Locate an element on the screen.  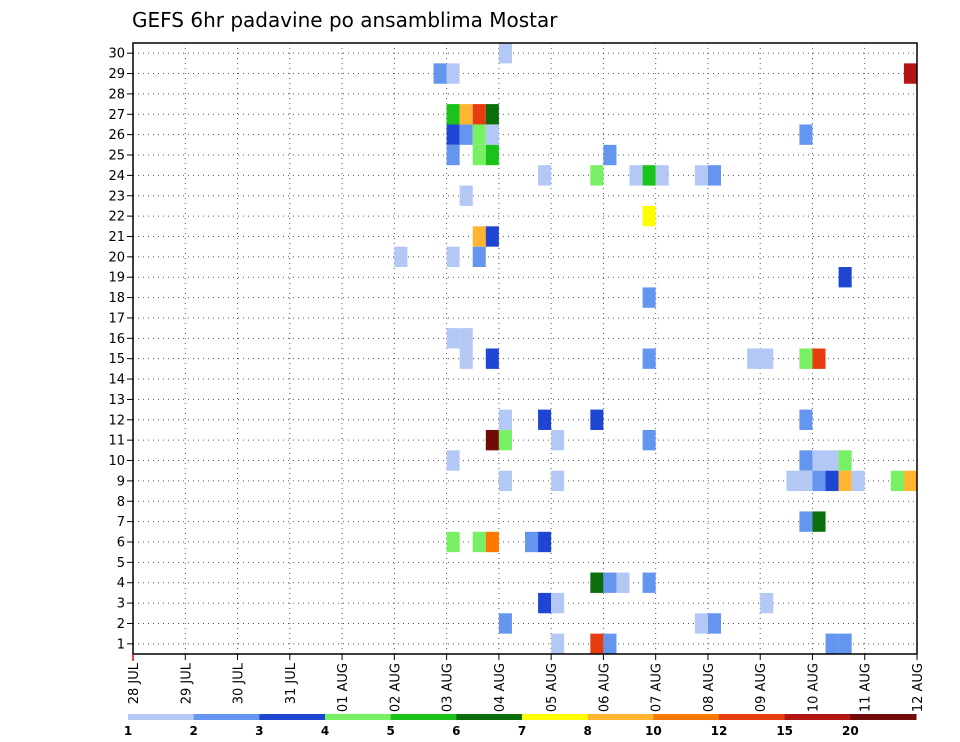
y-tick-label: 19 is located at coordinates (116, 278).